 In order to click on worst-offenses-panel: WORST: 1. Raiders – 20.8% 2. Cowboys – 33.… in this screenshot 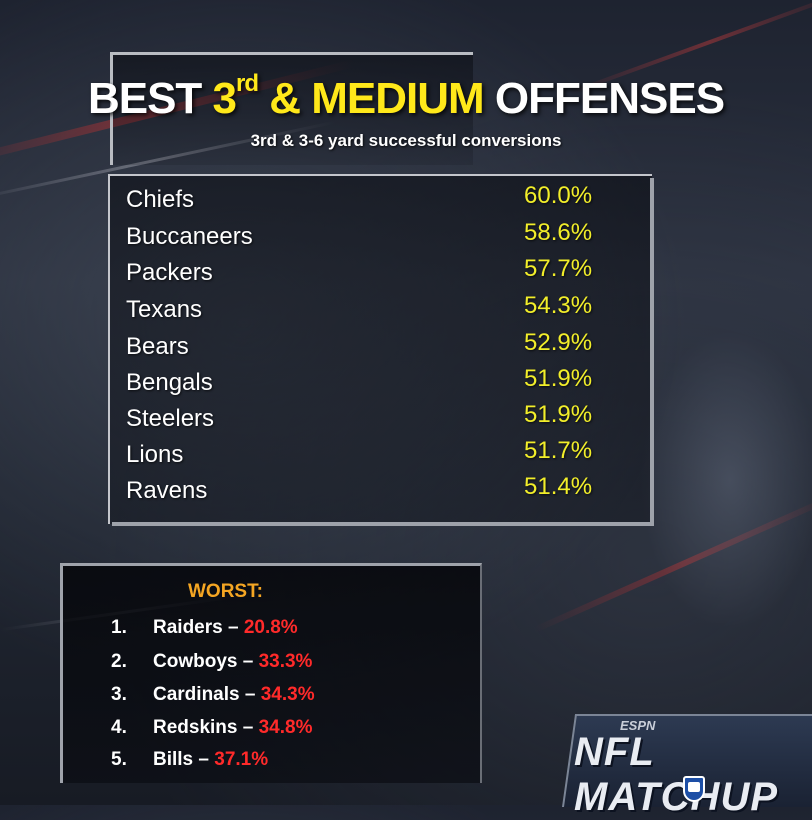, I will do `click(271, 673)`.